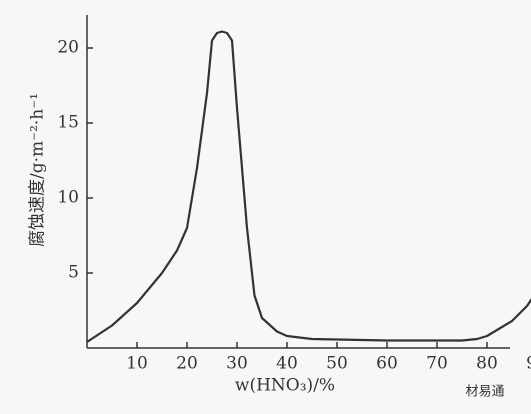  What do you see at coordinates (38, 170) in the screenshot?
I see `y-axis-label: 腐蚀速度/g·m⁻²·h⁻¹` at bounding box center [38, 170].